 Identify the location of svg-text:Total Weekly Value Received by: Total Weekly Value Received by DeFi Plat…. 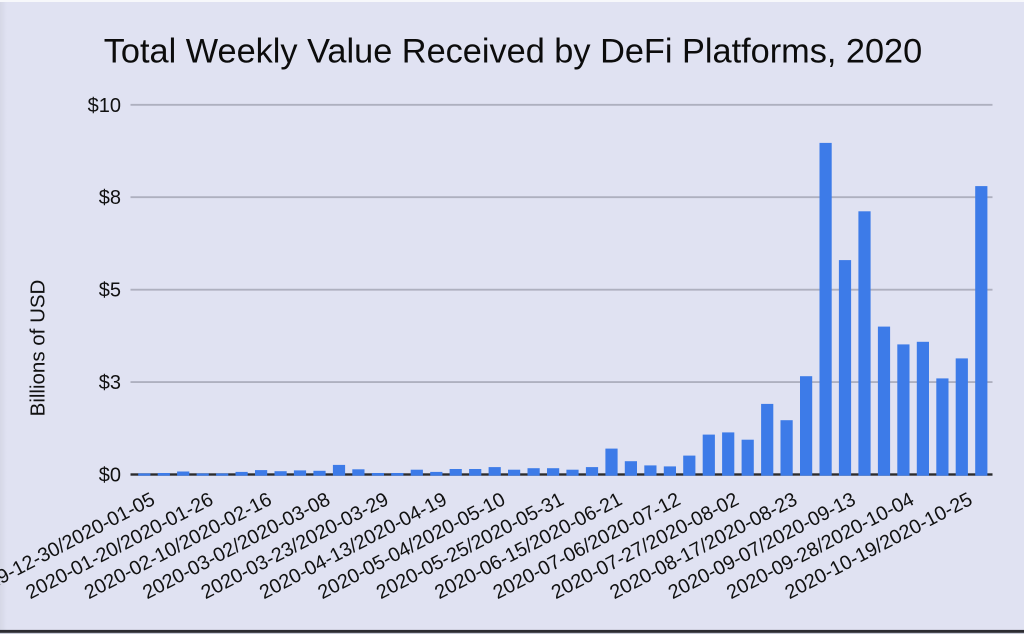
(513, 51).